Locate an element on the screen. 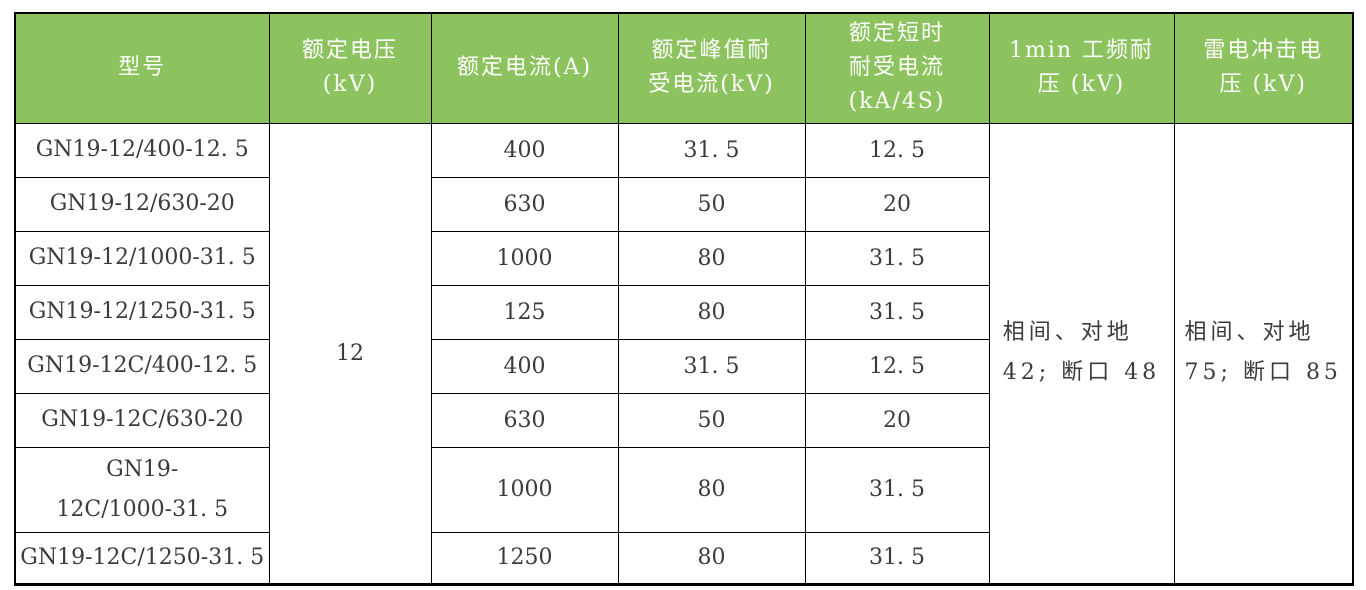 This screenshot has height=590, width=1366. col-header-model-label: 型号 is located at coordinates (142, 68).